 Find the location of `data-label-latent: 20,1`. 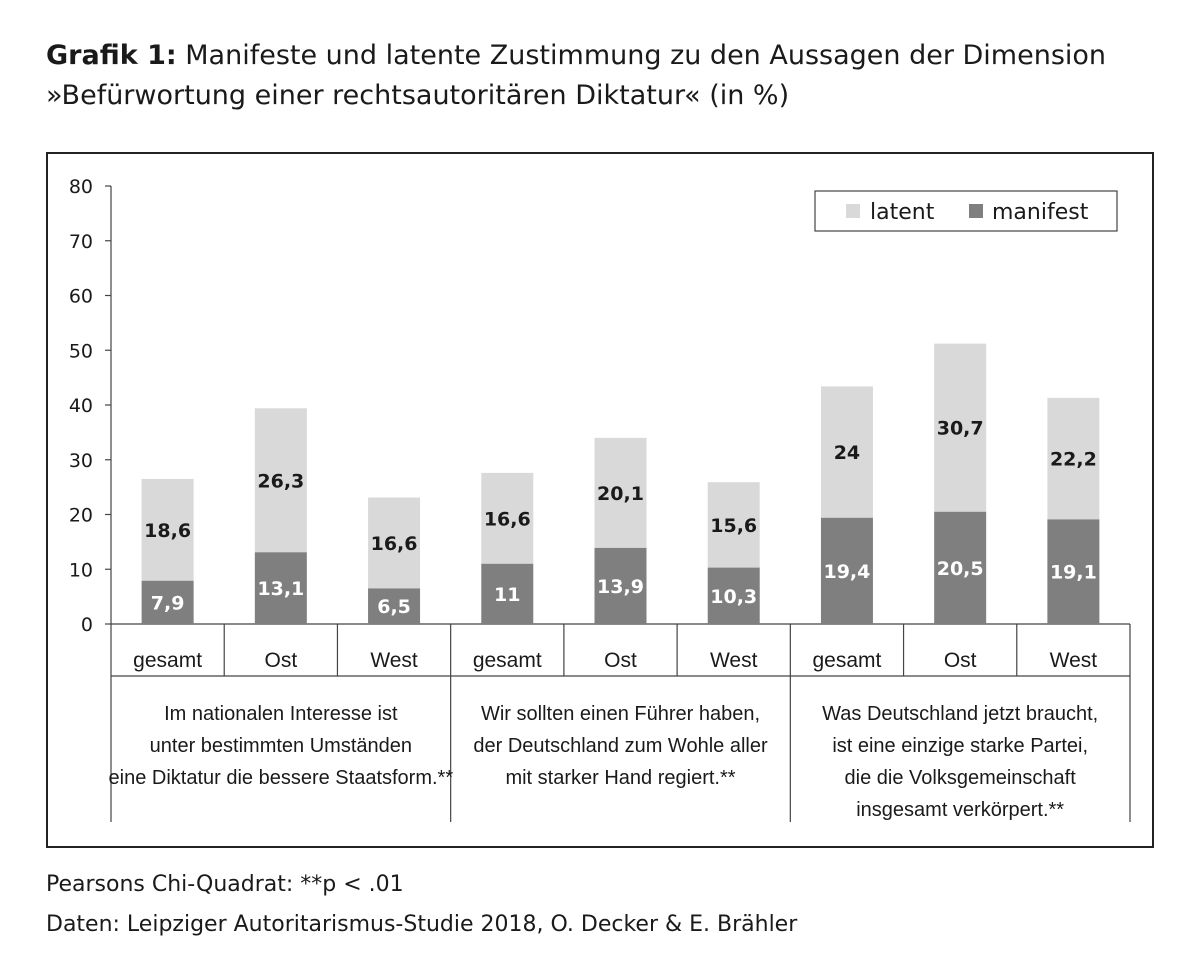

data-label-latent: 20,1 is located at coordinates (620, 494).